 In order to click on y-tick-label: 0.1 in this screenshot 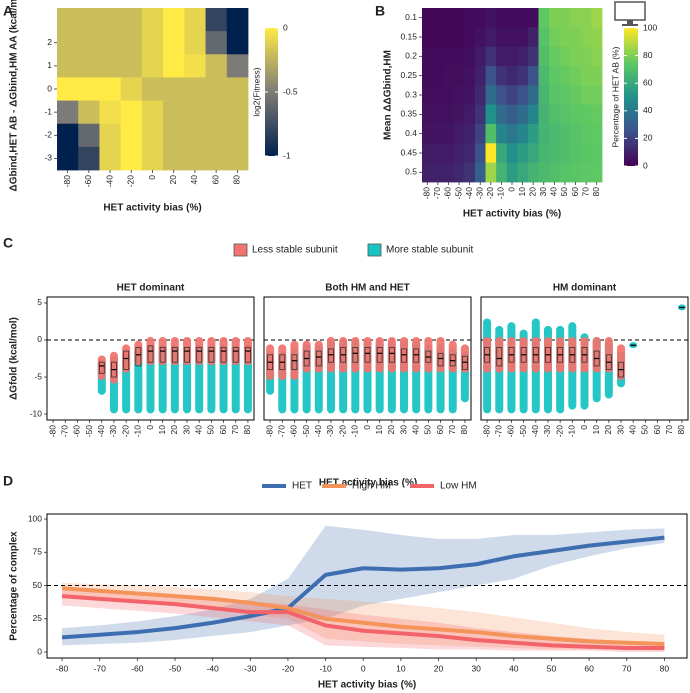, I will do `click(411, 17)`.